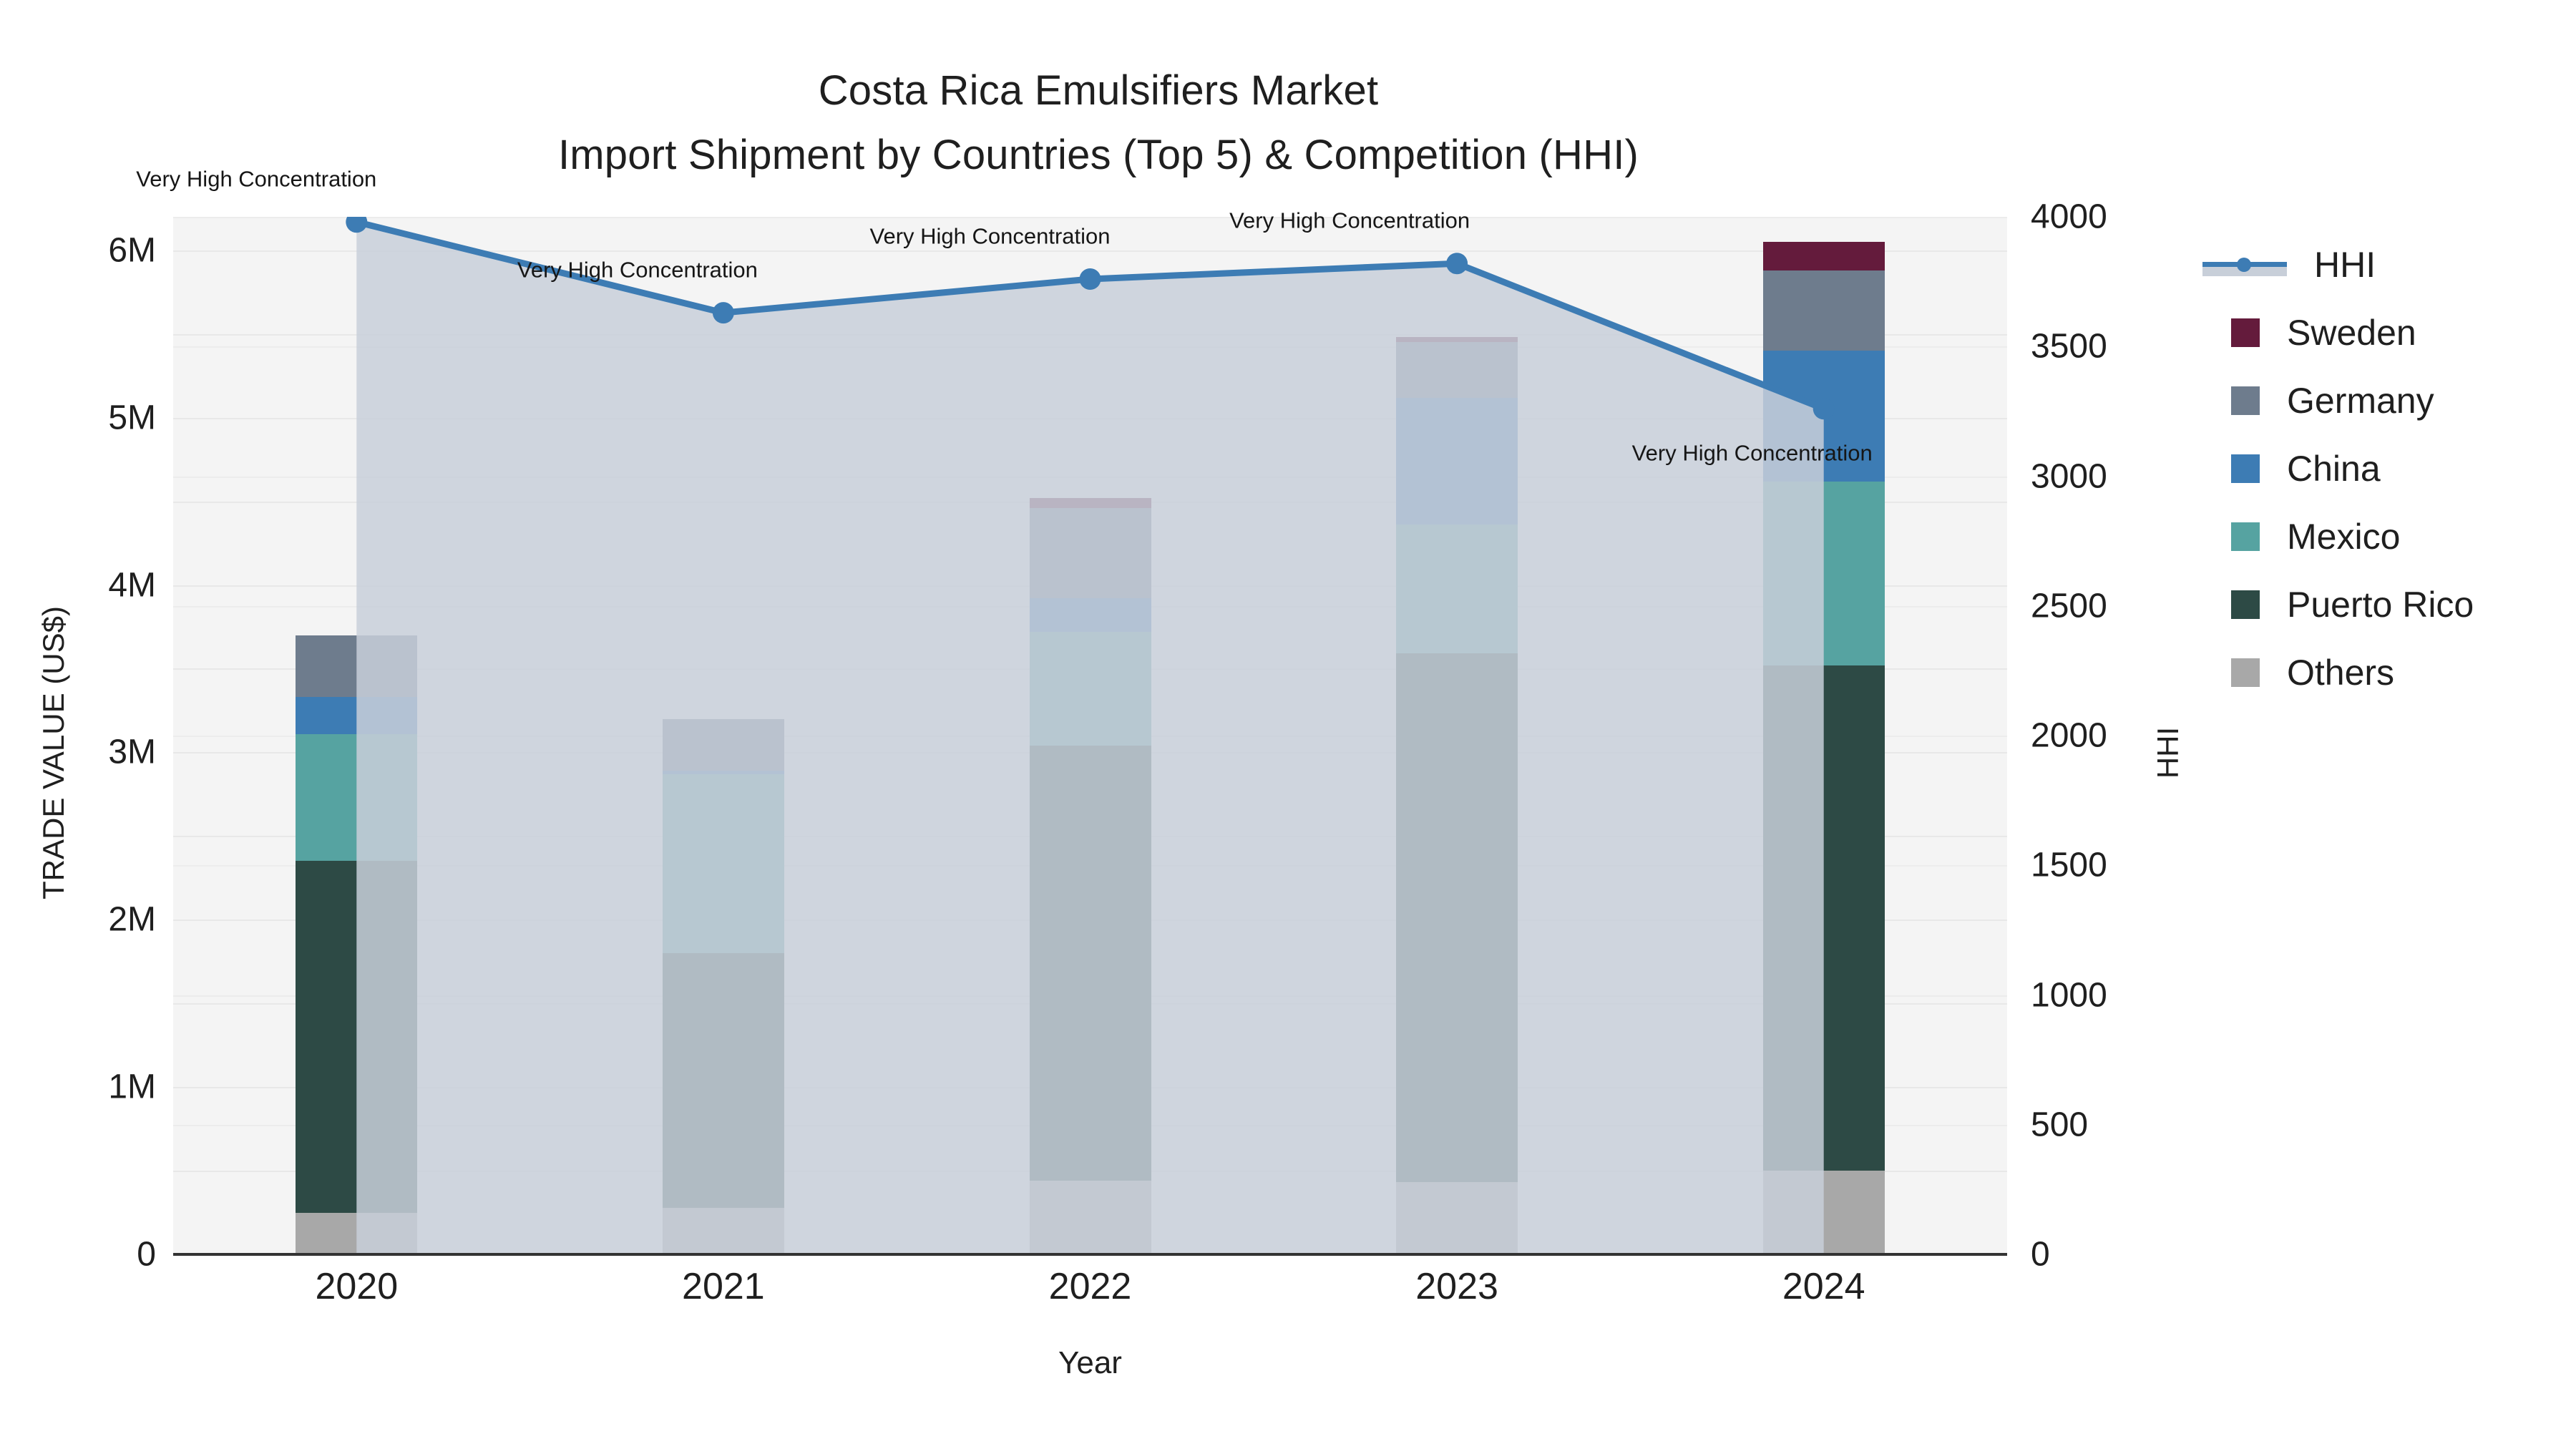 This screenshot has width=2576, height=1449. Describe the element at coordinates (2345, 264) in the screenshot. I see `legend-label: HHI` at that location.